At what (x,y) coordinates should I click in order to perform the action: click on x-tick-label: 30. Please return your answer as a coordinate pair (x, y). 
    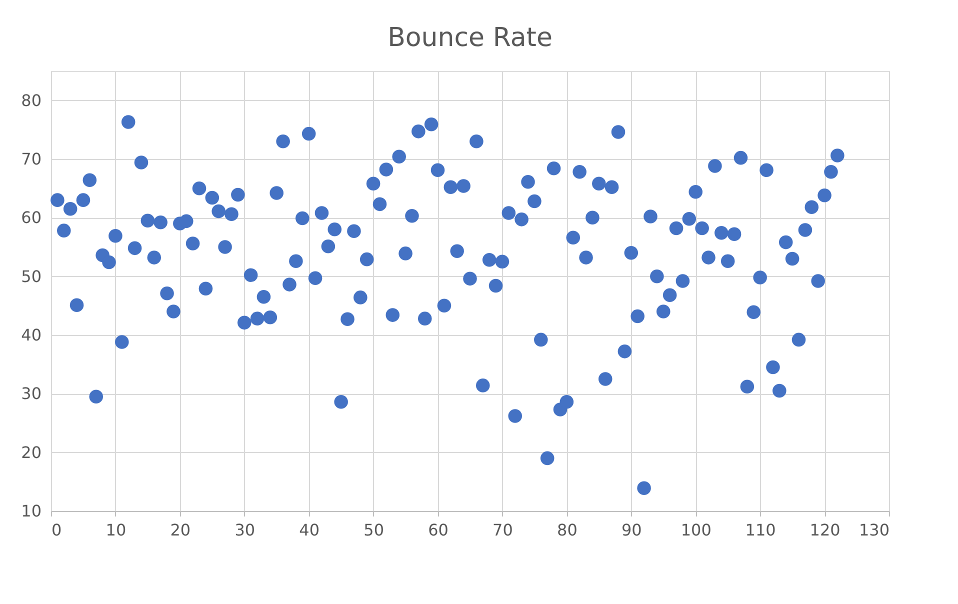
    Looking at the image, I should click on (245, 530).